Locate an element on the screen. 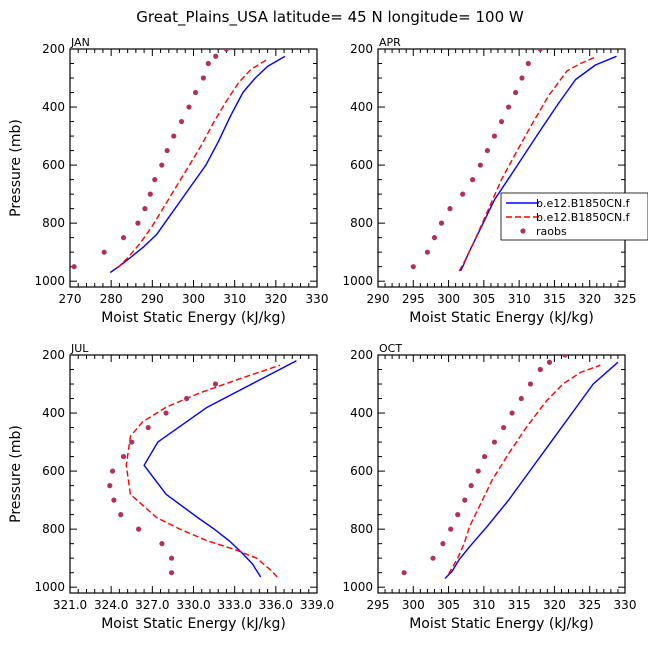 Image resolution: width=648 pixels, height=649 pixels. x-tick-label: 339.0 is located at coordinates (317, 605).